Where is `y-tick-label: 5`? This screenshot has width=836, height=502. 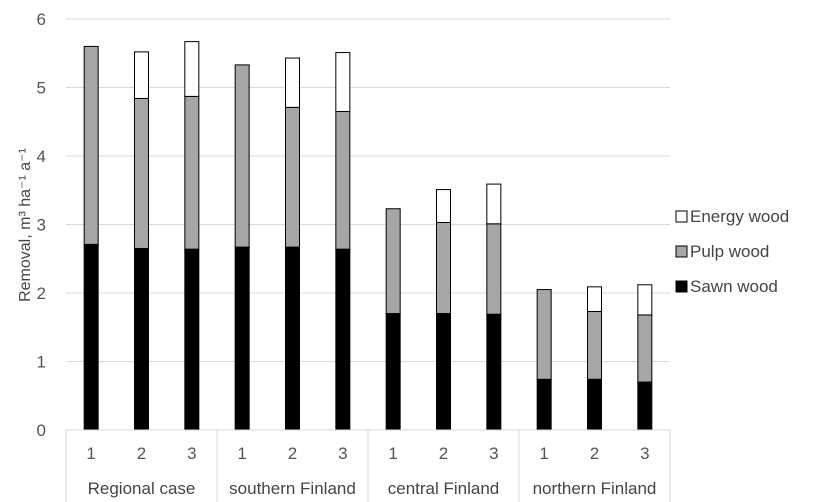 y-tick-label: 5 is located at coordinates (41, 88).